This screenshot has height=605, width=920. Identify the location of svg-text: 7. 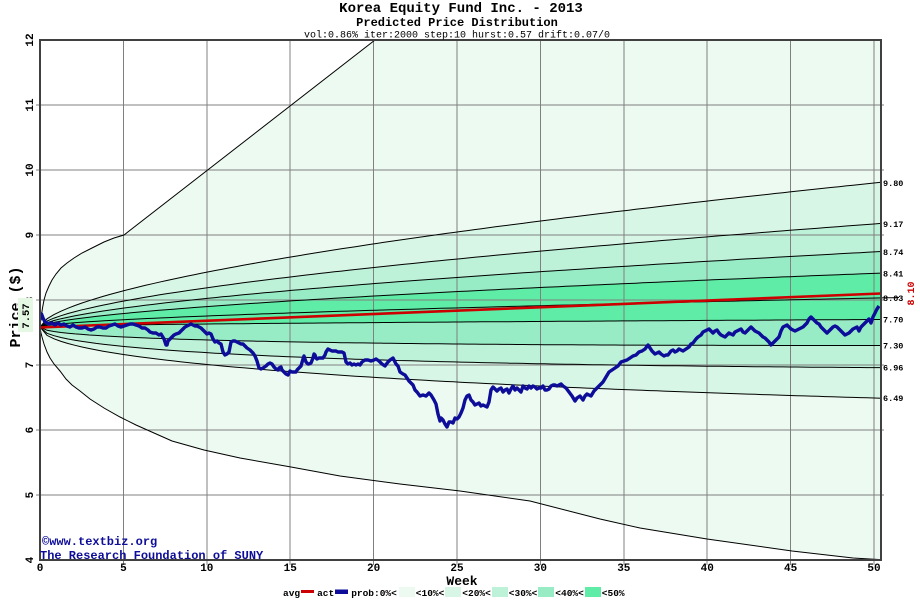
(31, 365).